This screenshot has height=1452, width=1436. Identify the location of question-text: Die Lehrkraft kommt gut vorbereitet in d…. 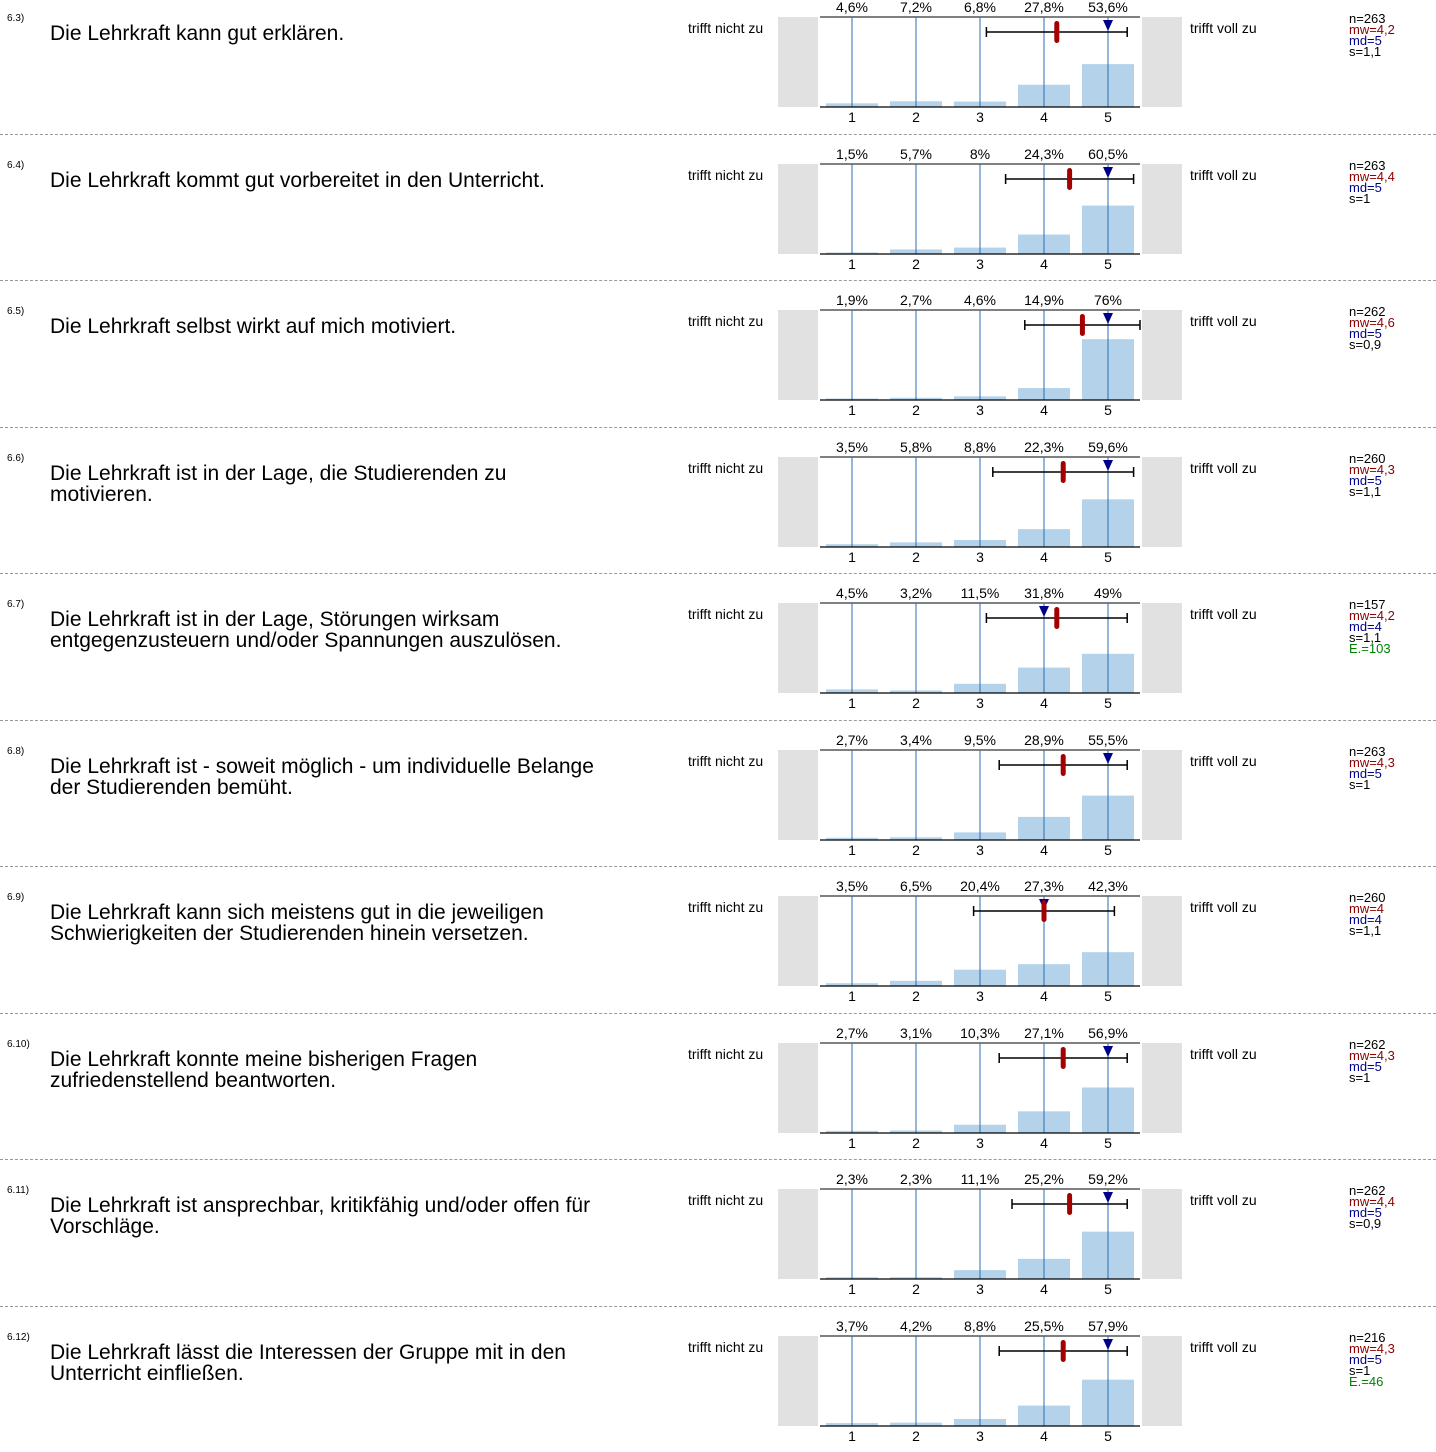
(330, 180).